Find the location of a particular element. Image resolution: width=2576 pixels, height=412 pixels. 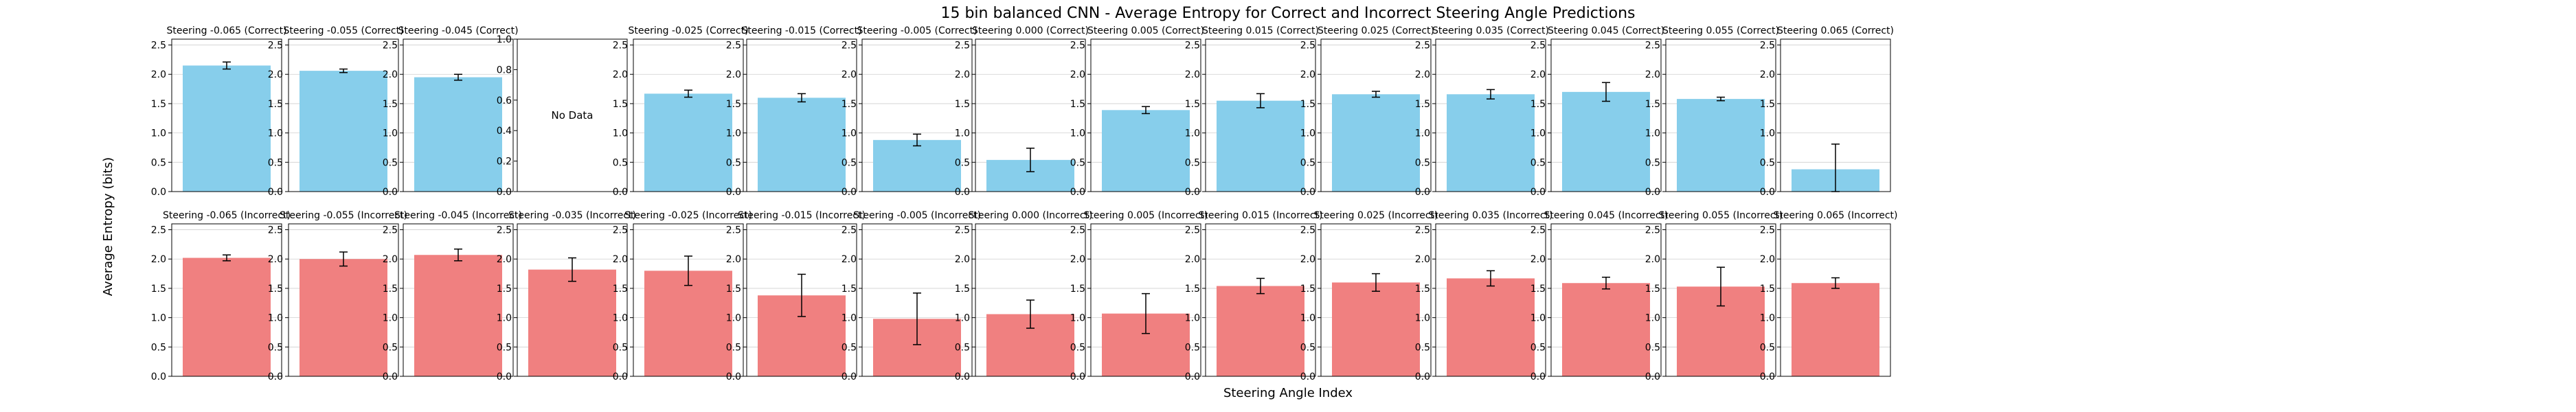

y-tick-label: 0.6 is located at coordinates (504, 100).